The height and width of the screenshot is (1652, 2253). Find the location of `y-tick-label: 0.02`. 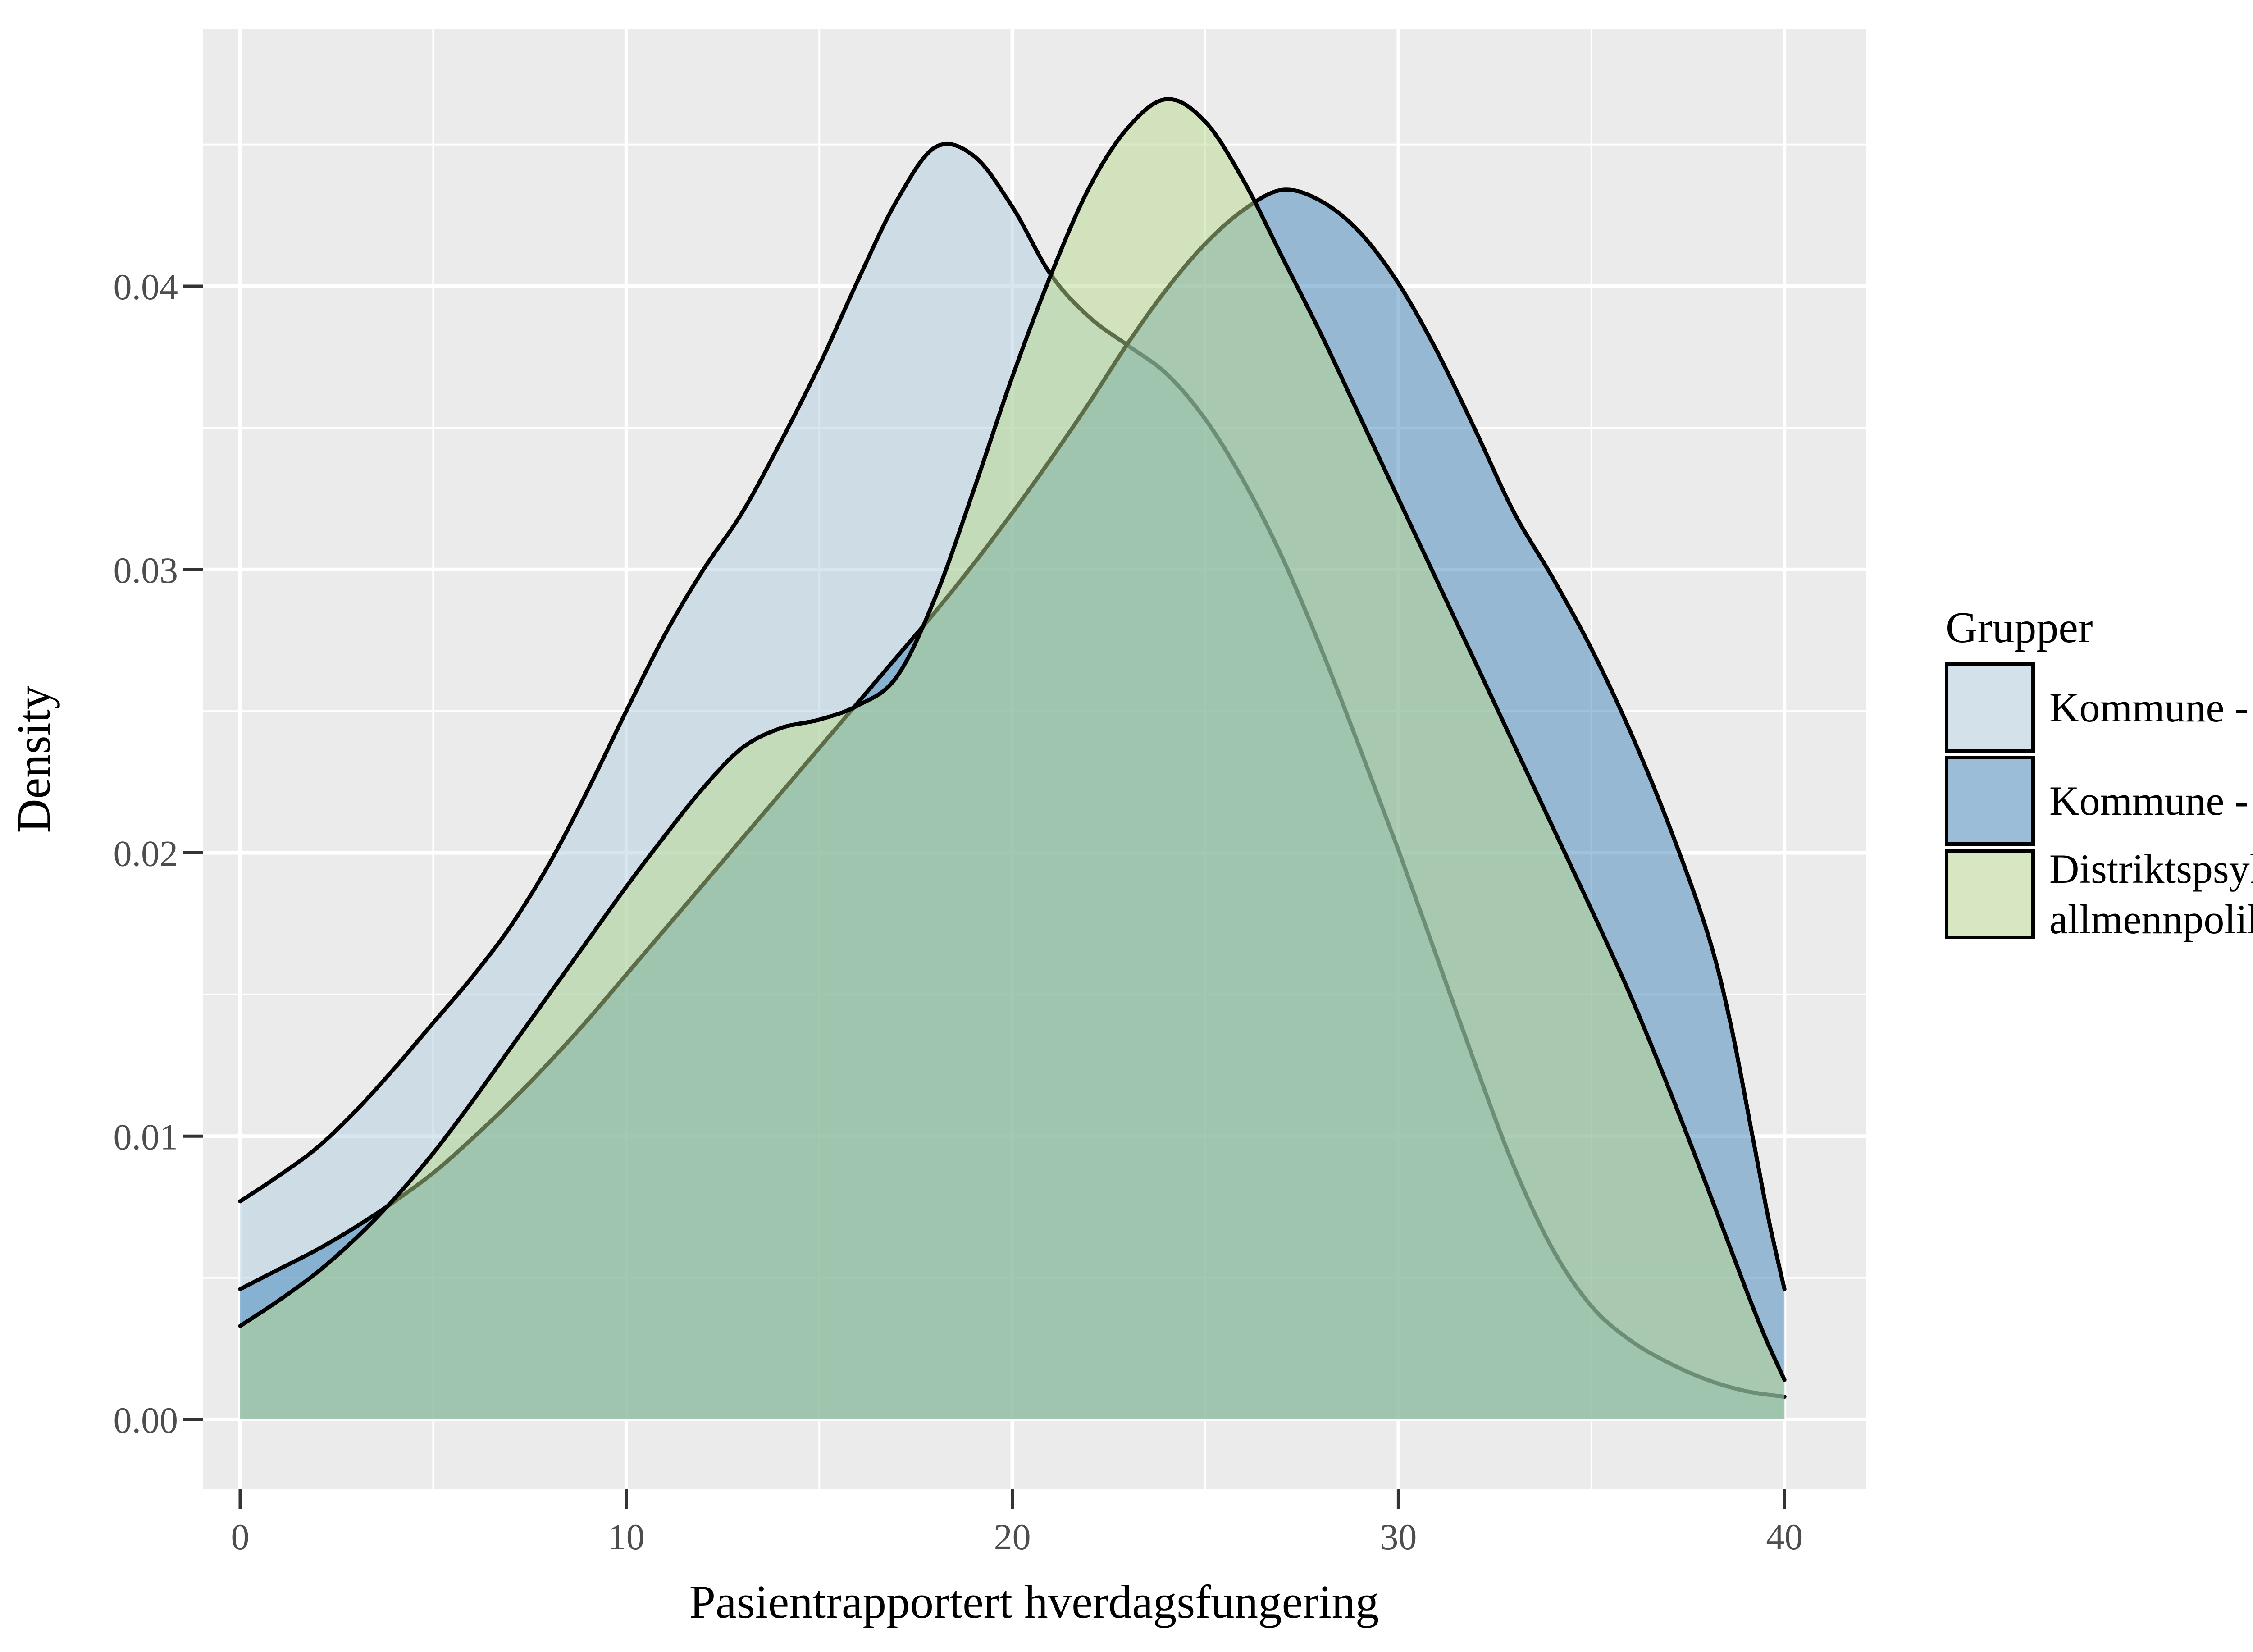

y-tick-label: 0.02 is located at coordinates (146, 854).